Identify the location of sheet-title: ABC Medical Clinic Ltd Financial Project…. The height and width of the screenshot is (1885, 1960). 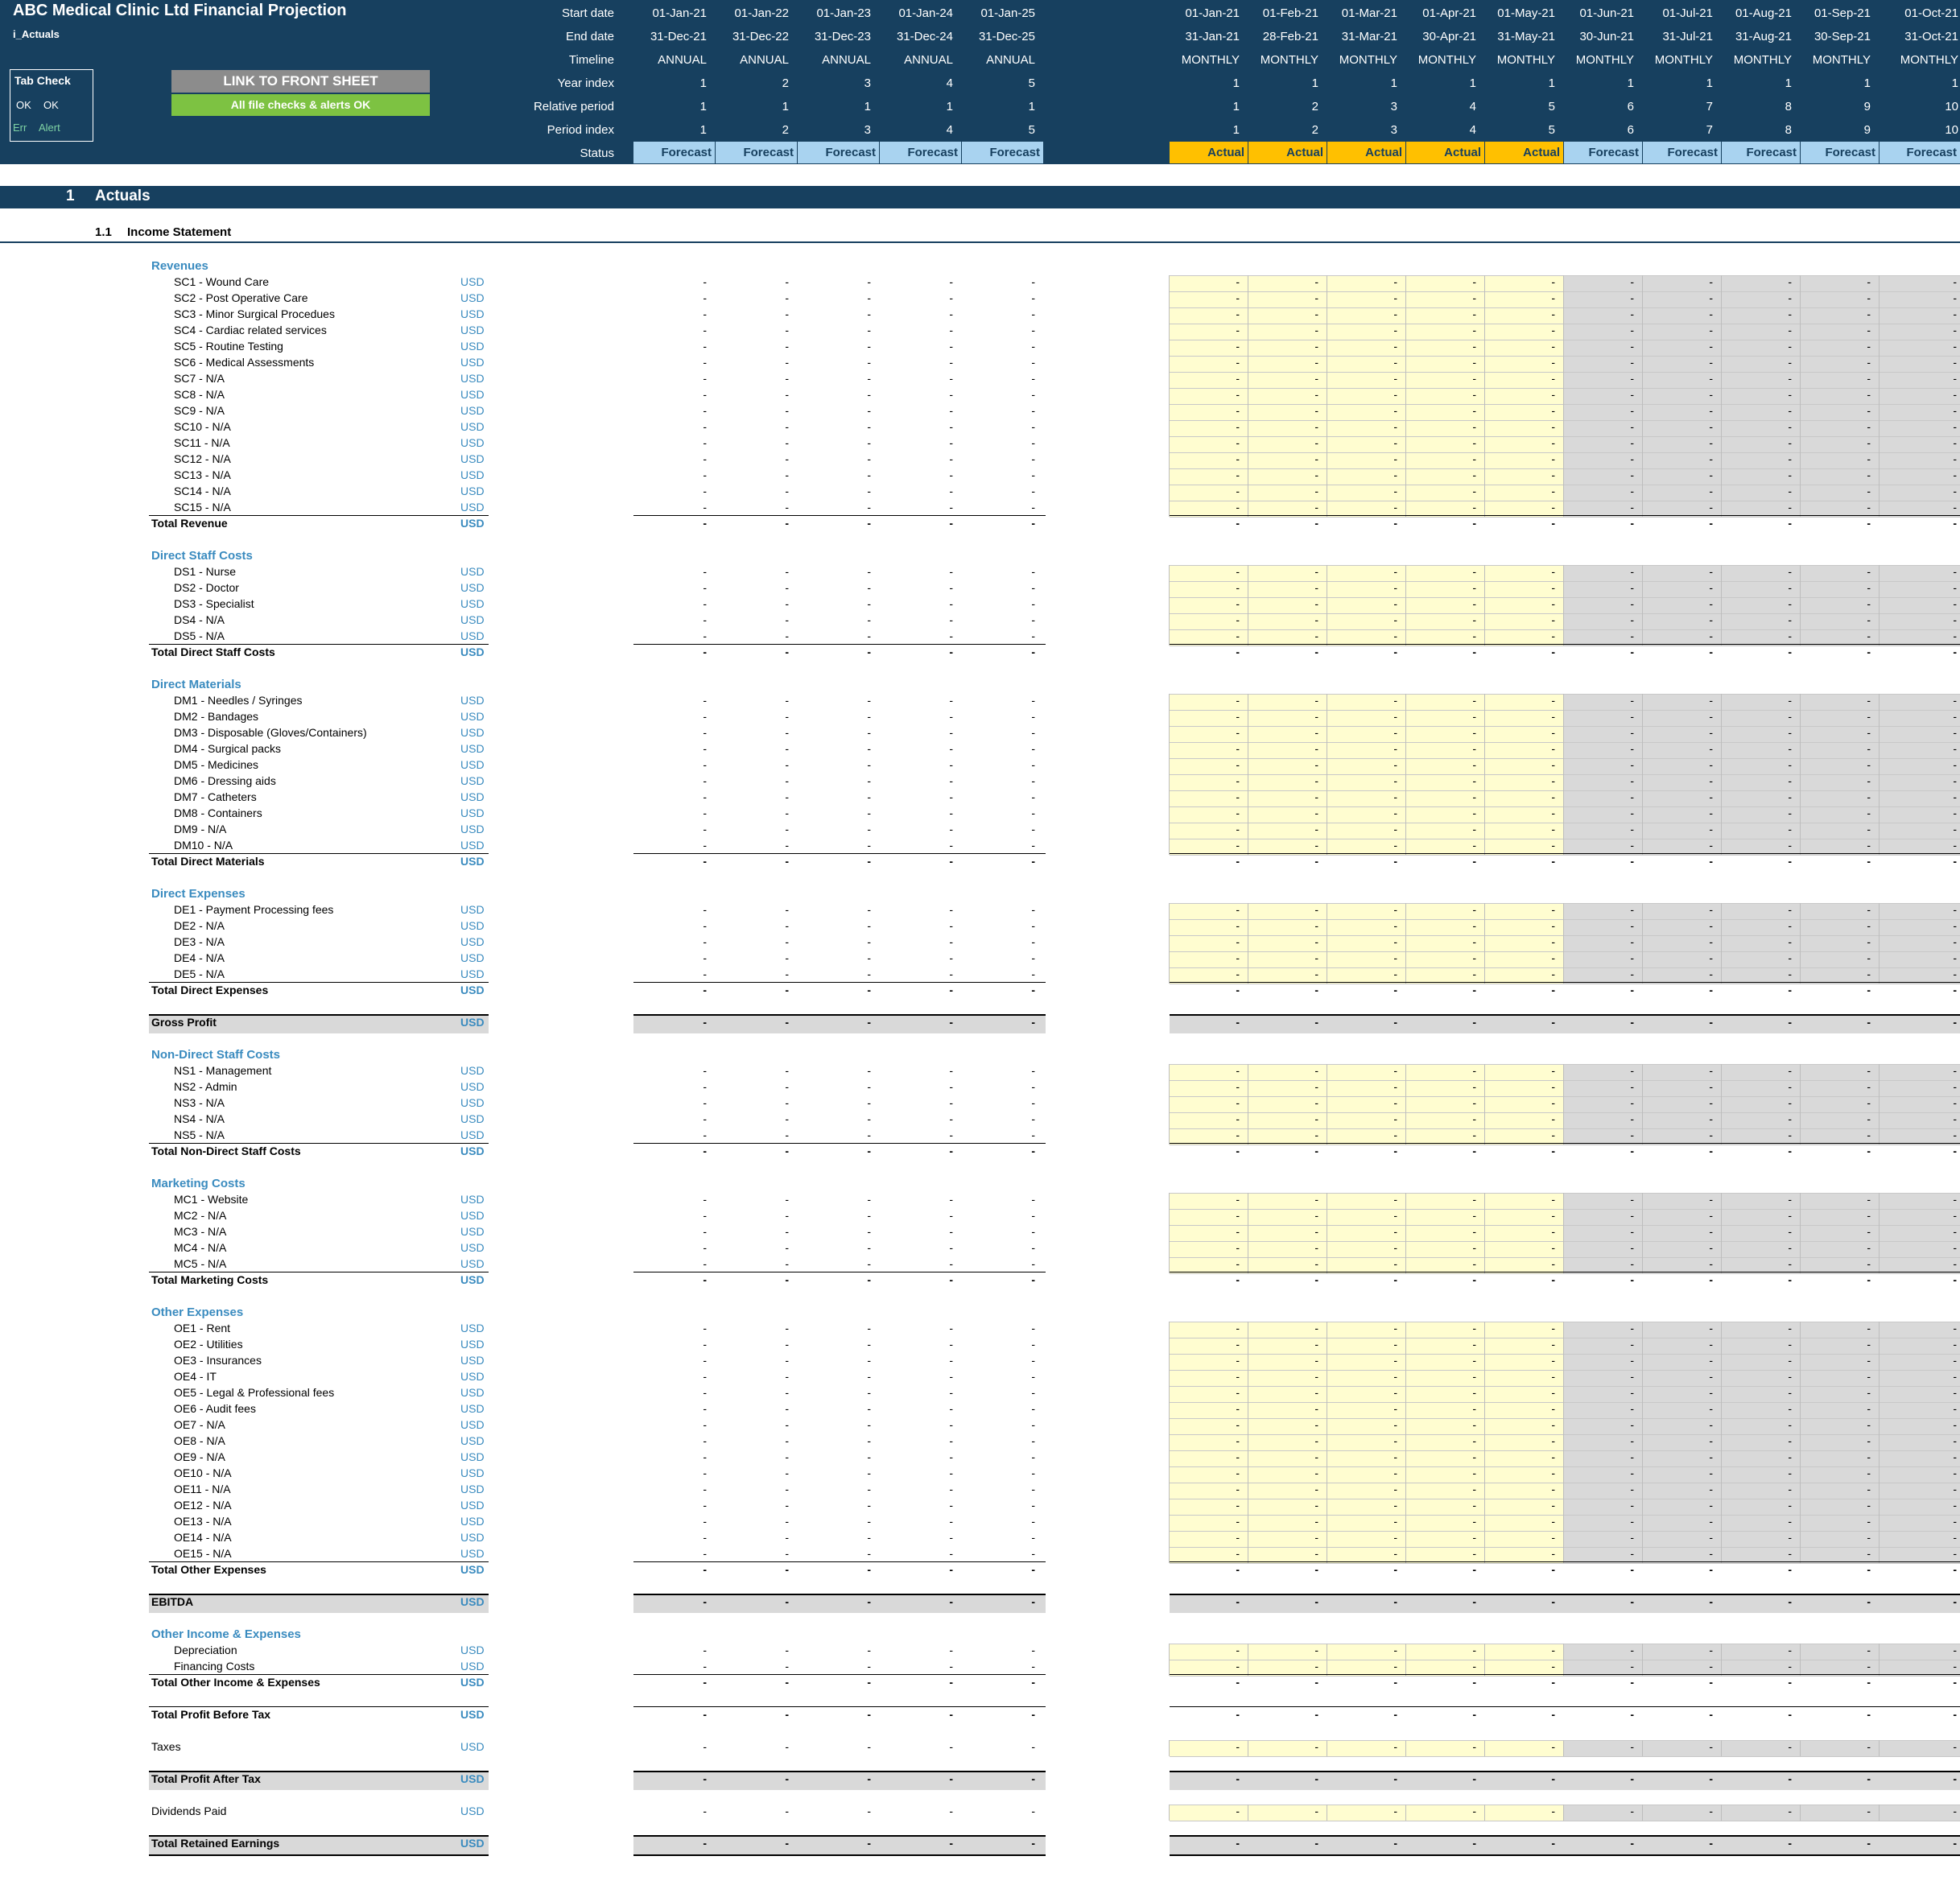
(180, 10).